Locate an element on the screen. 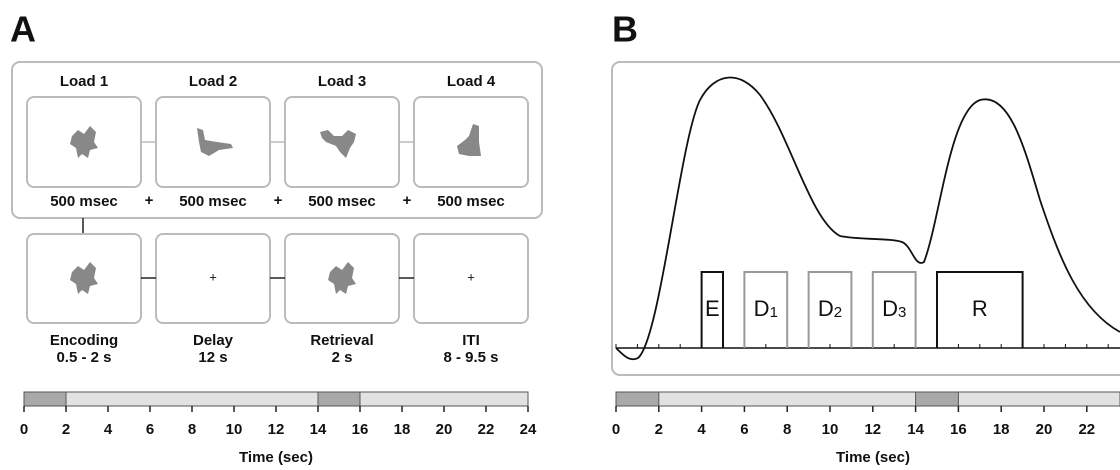  regressor-label: D3 is located at coordinates (894, 308).